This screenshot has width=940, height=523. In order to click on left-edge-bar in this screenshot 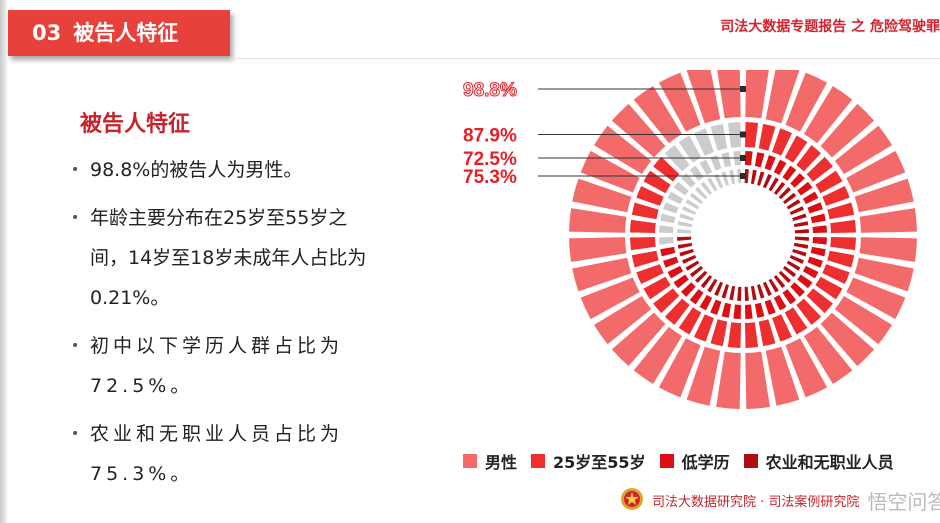, I will do `click(3, 261)`.